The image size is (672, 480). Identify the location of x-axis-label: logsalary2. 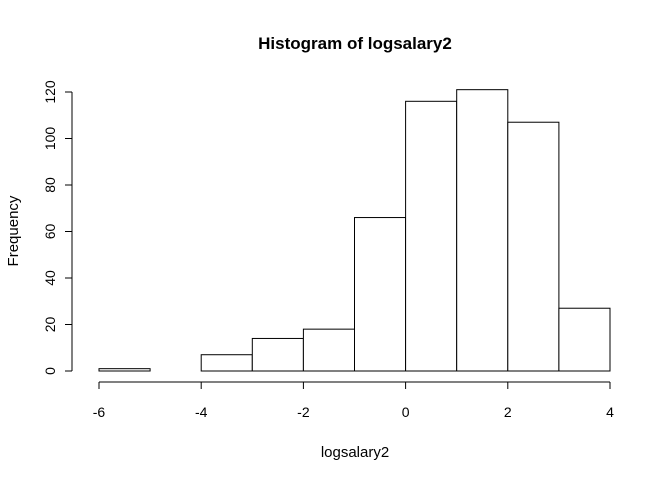
(355, 452).